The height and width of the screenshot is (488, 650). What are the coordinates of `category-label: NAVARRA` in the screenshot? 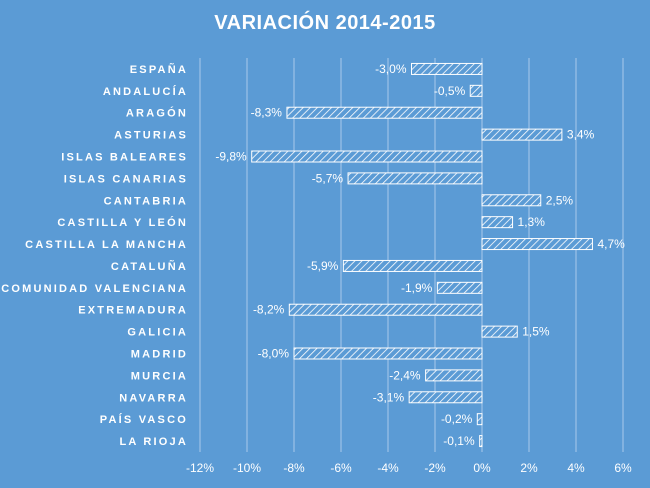 It's located at (153, 398).